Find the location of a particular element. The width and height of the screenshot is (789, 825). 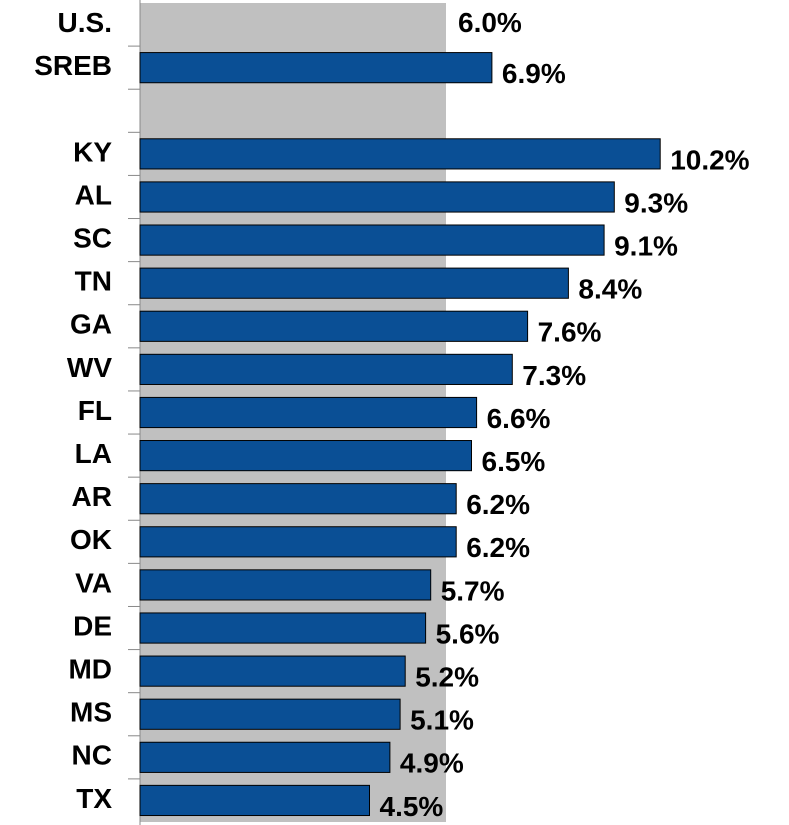

value-label: 6.6% is located at coordinates (519, 418).